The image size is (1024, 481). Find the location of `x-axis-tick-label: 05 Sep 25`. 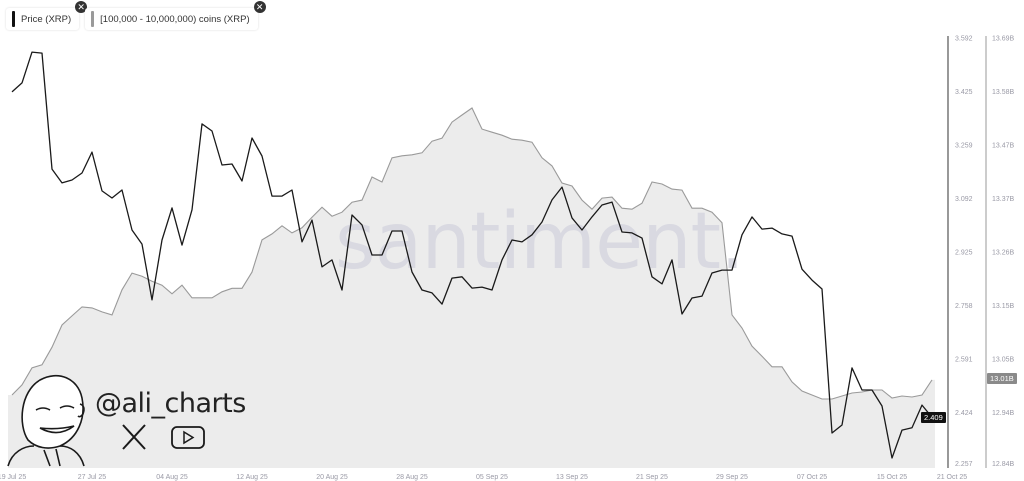

x-axis-tick-label: 05 Sep 25 is located at coordinates (492, 477).